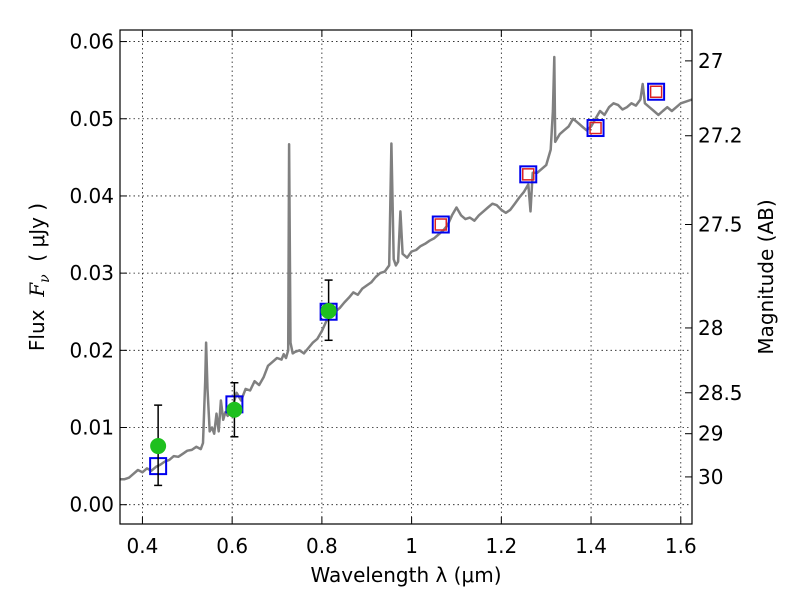 This screenshot has width=800, height=600. Describe the element at coordinates (37, 239) in the screenshot. I see `y-label-suffix: ( μJy )` at that location.